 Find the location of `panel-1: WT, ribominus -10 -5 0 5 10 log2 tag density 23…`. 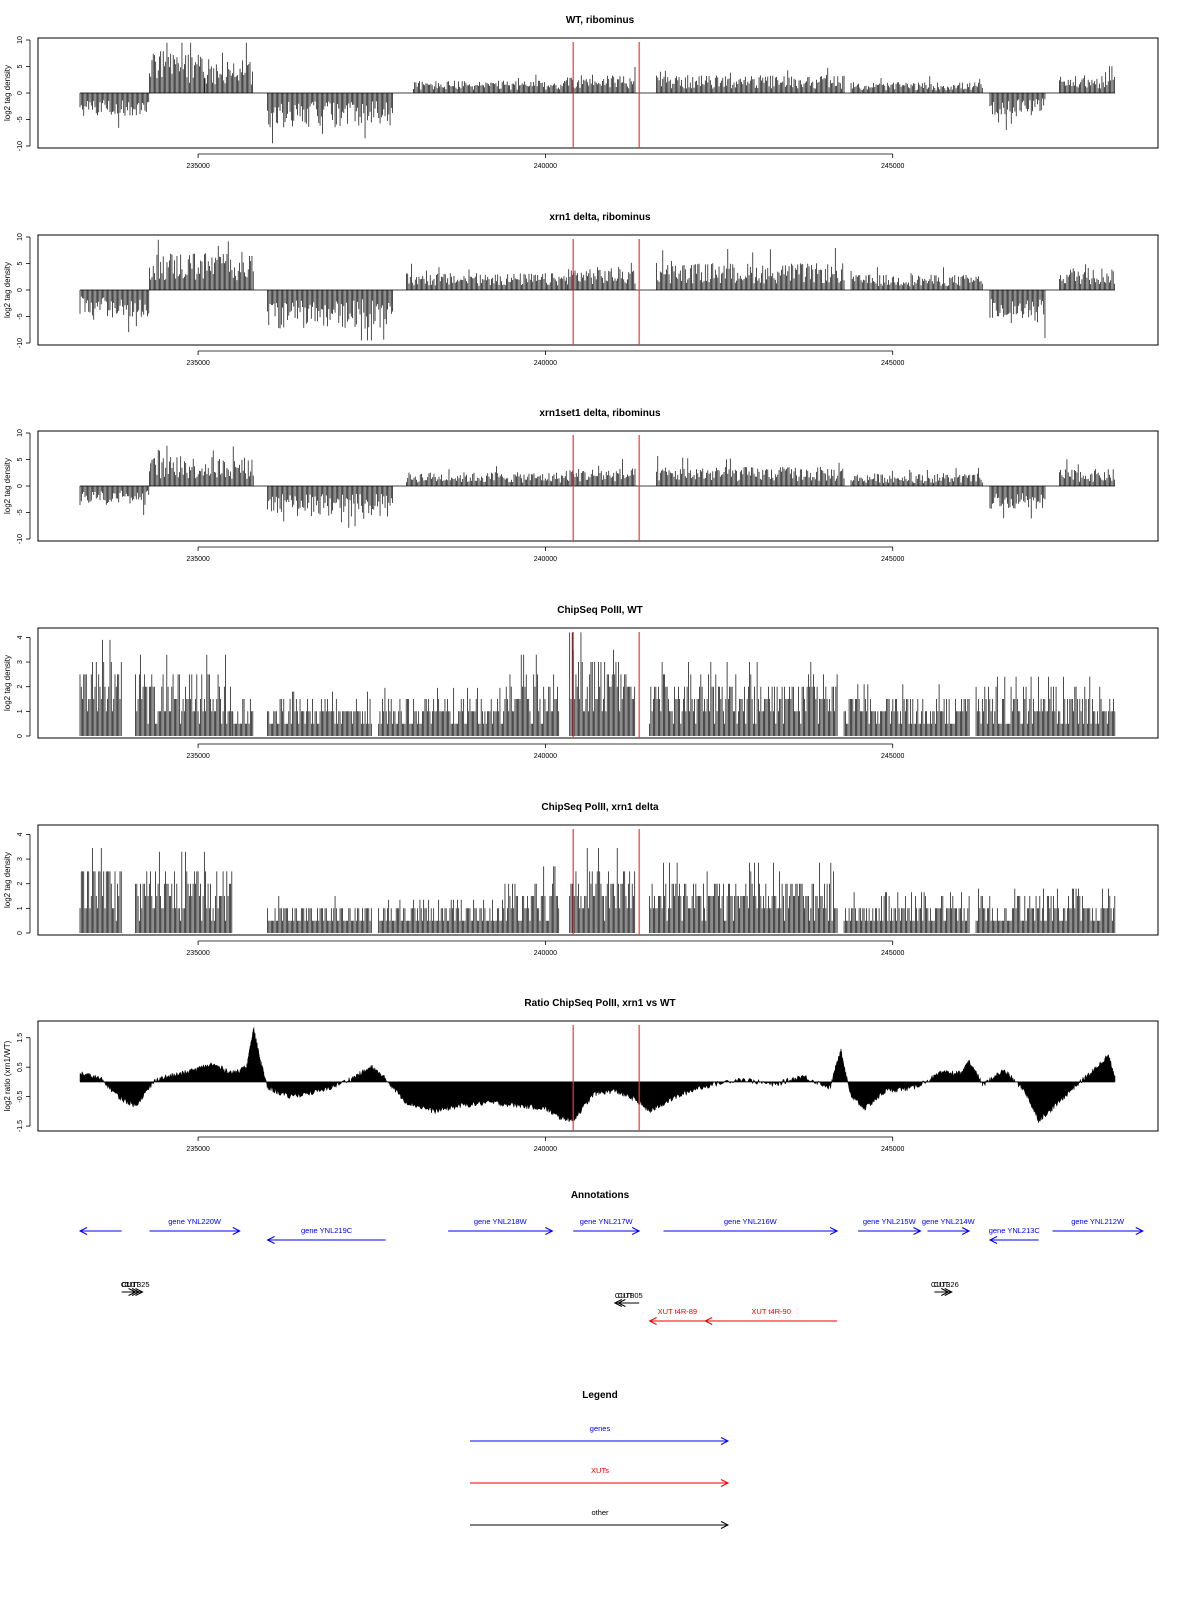

panel-1: WT, ribominus -10 -5 0 5 10 log2 tag density 23… is located at coordinates (581, 92).